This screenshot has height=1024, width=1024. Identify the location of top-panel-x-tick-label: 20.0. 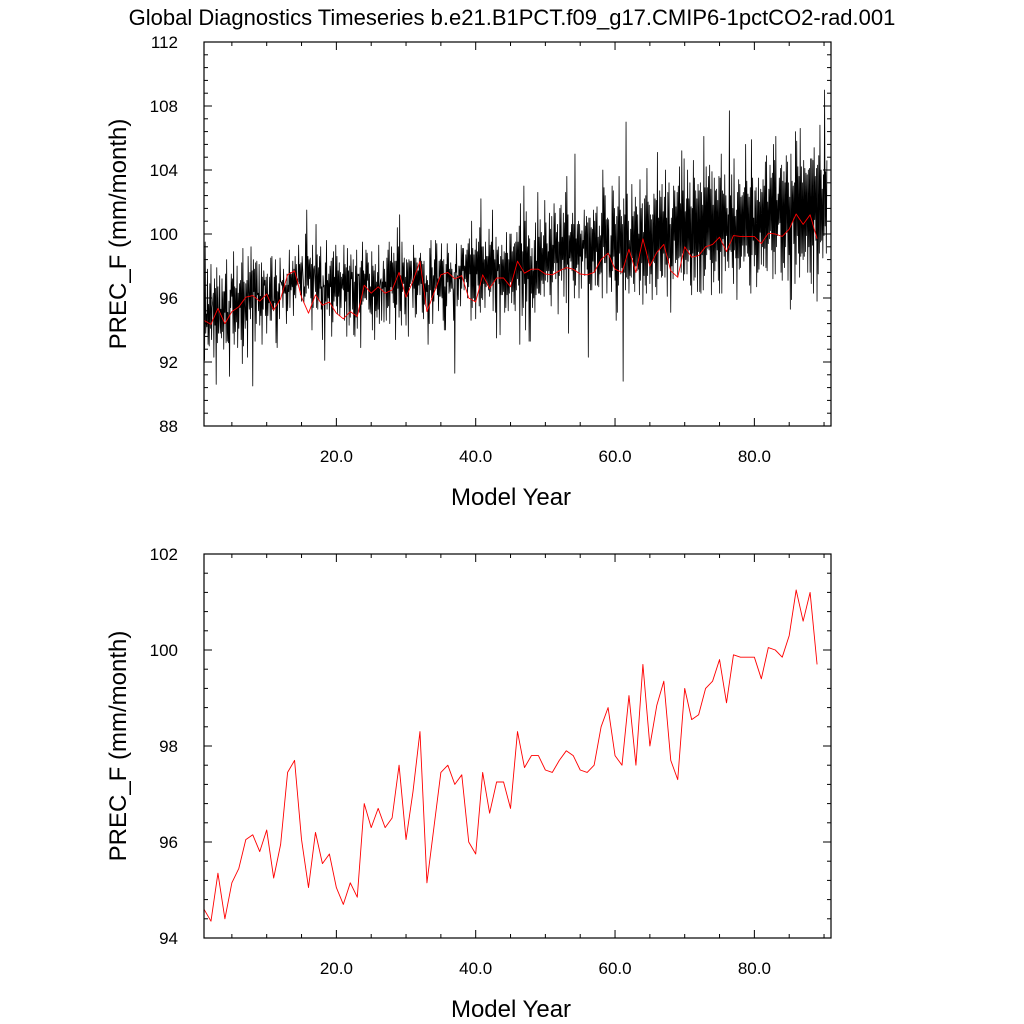
(336, 456).